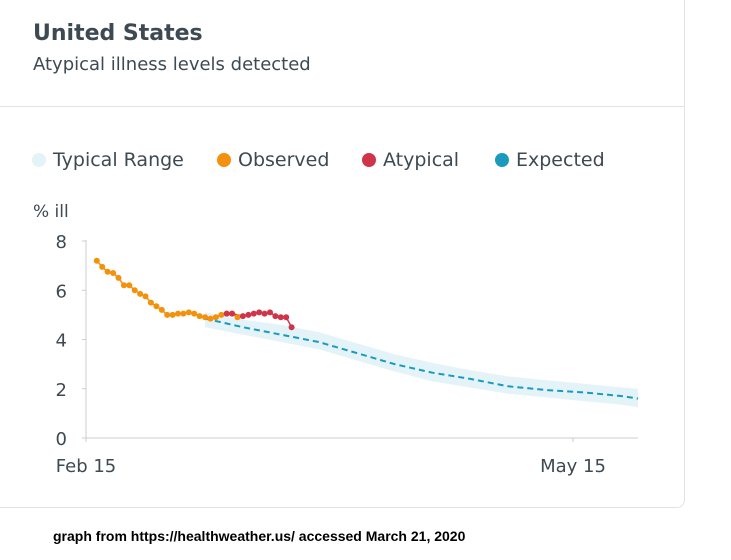 This screenshot has height=560, width=731. Describe the element at coordinates (284, 160) in the screenshot. I see `legend-label: Observed` at that location.